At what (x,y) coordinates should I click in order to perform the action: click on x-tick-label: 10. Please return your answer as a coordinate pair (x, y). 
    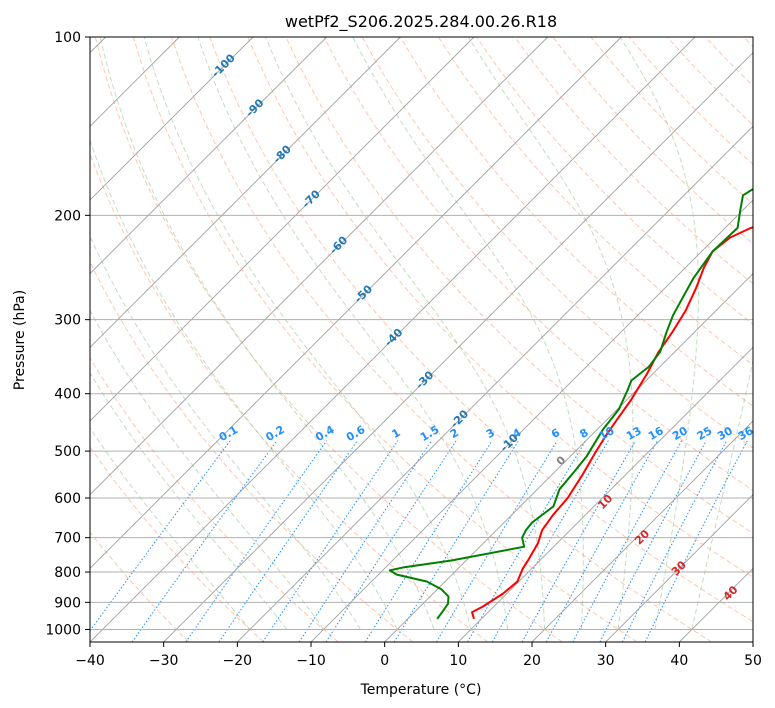
    Looking at the image, I should click on (458, 661).